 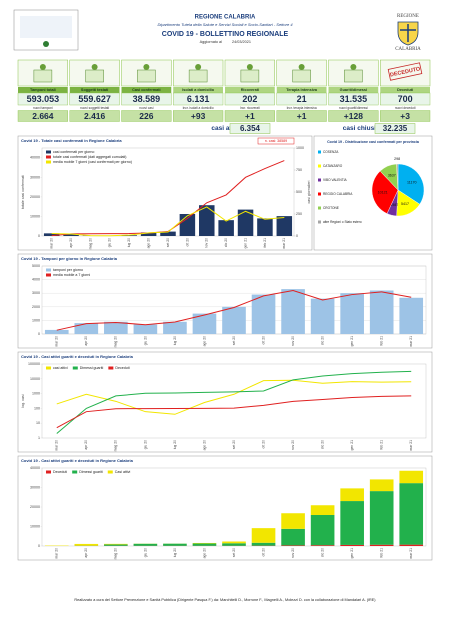 I want to click on summary-box, so click(x=250, y=128).